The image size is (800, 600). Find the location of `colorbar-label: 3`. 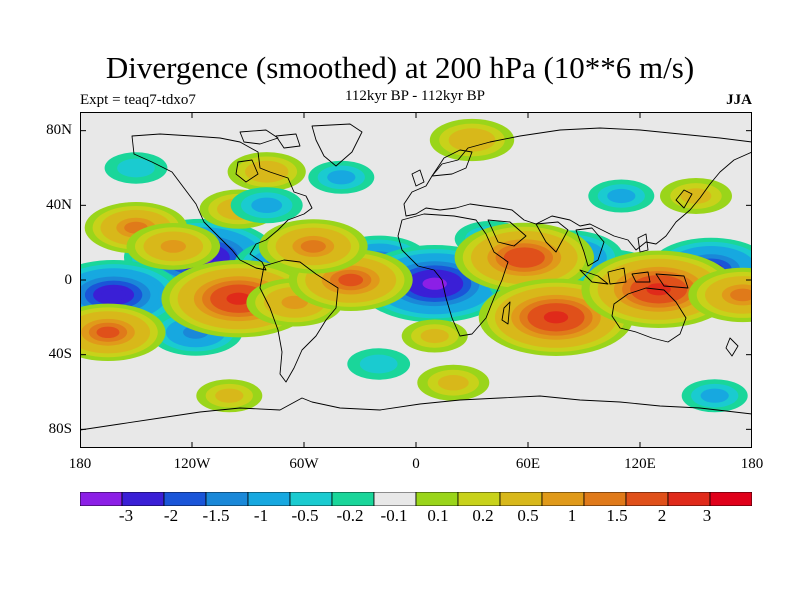

colorbar-label: 3 is located at coordinates (707, 515).